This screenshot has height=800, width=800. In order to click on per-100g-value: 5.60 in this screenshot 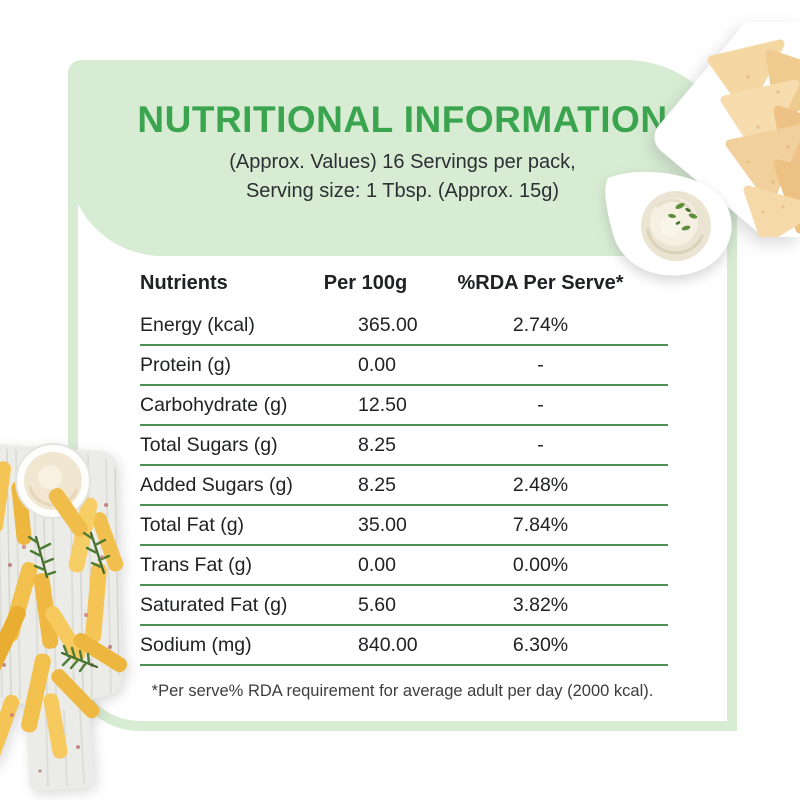, I will do `click(377, 604)`.